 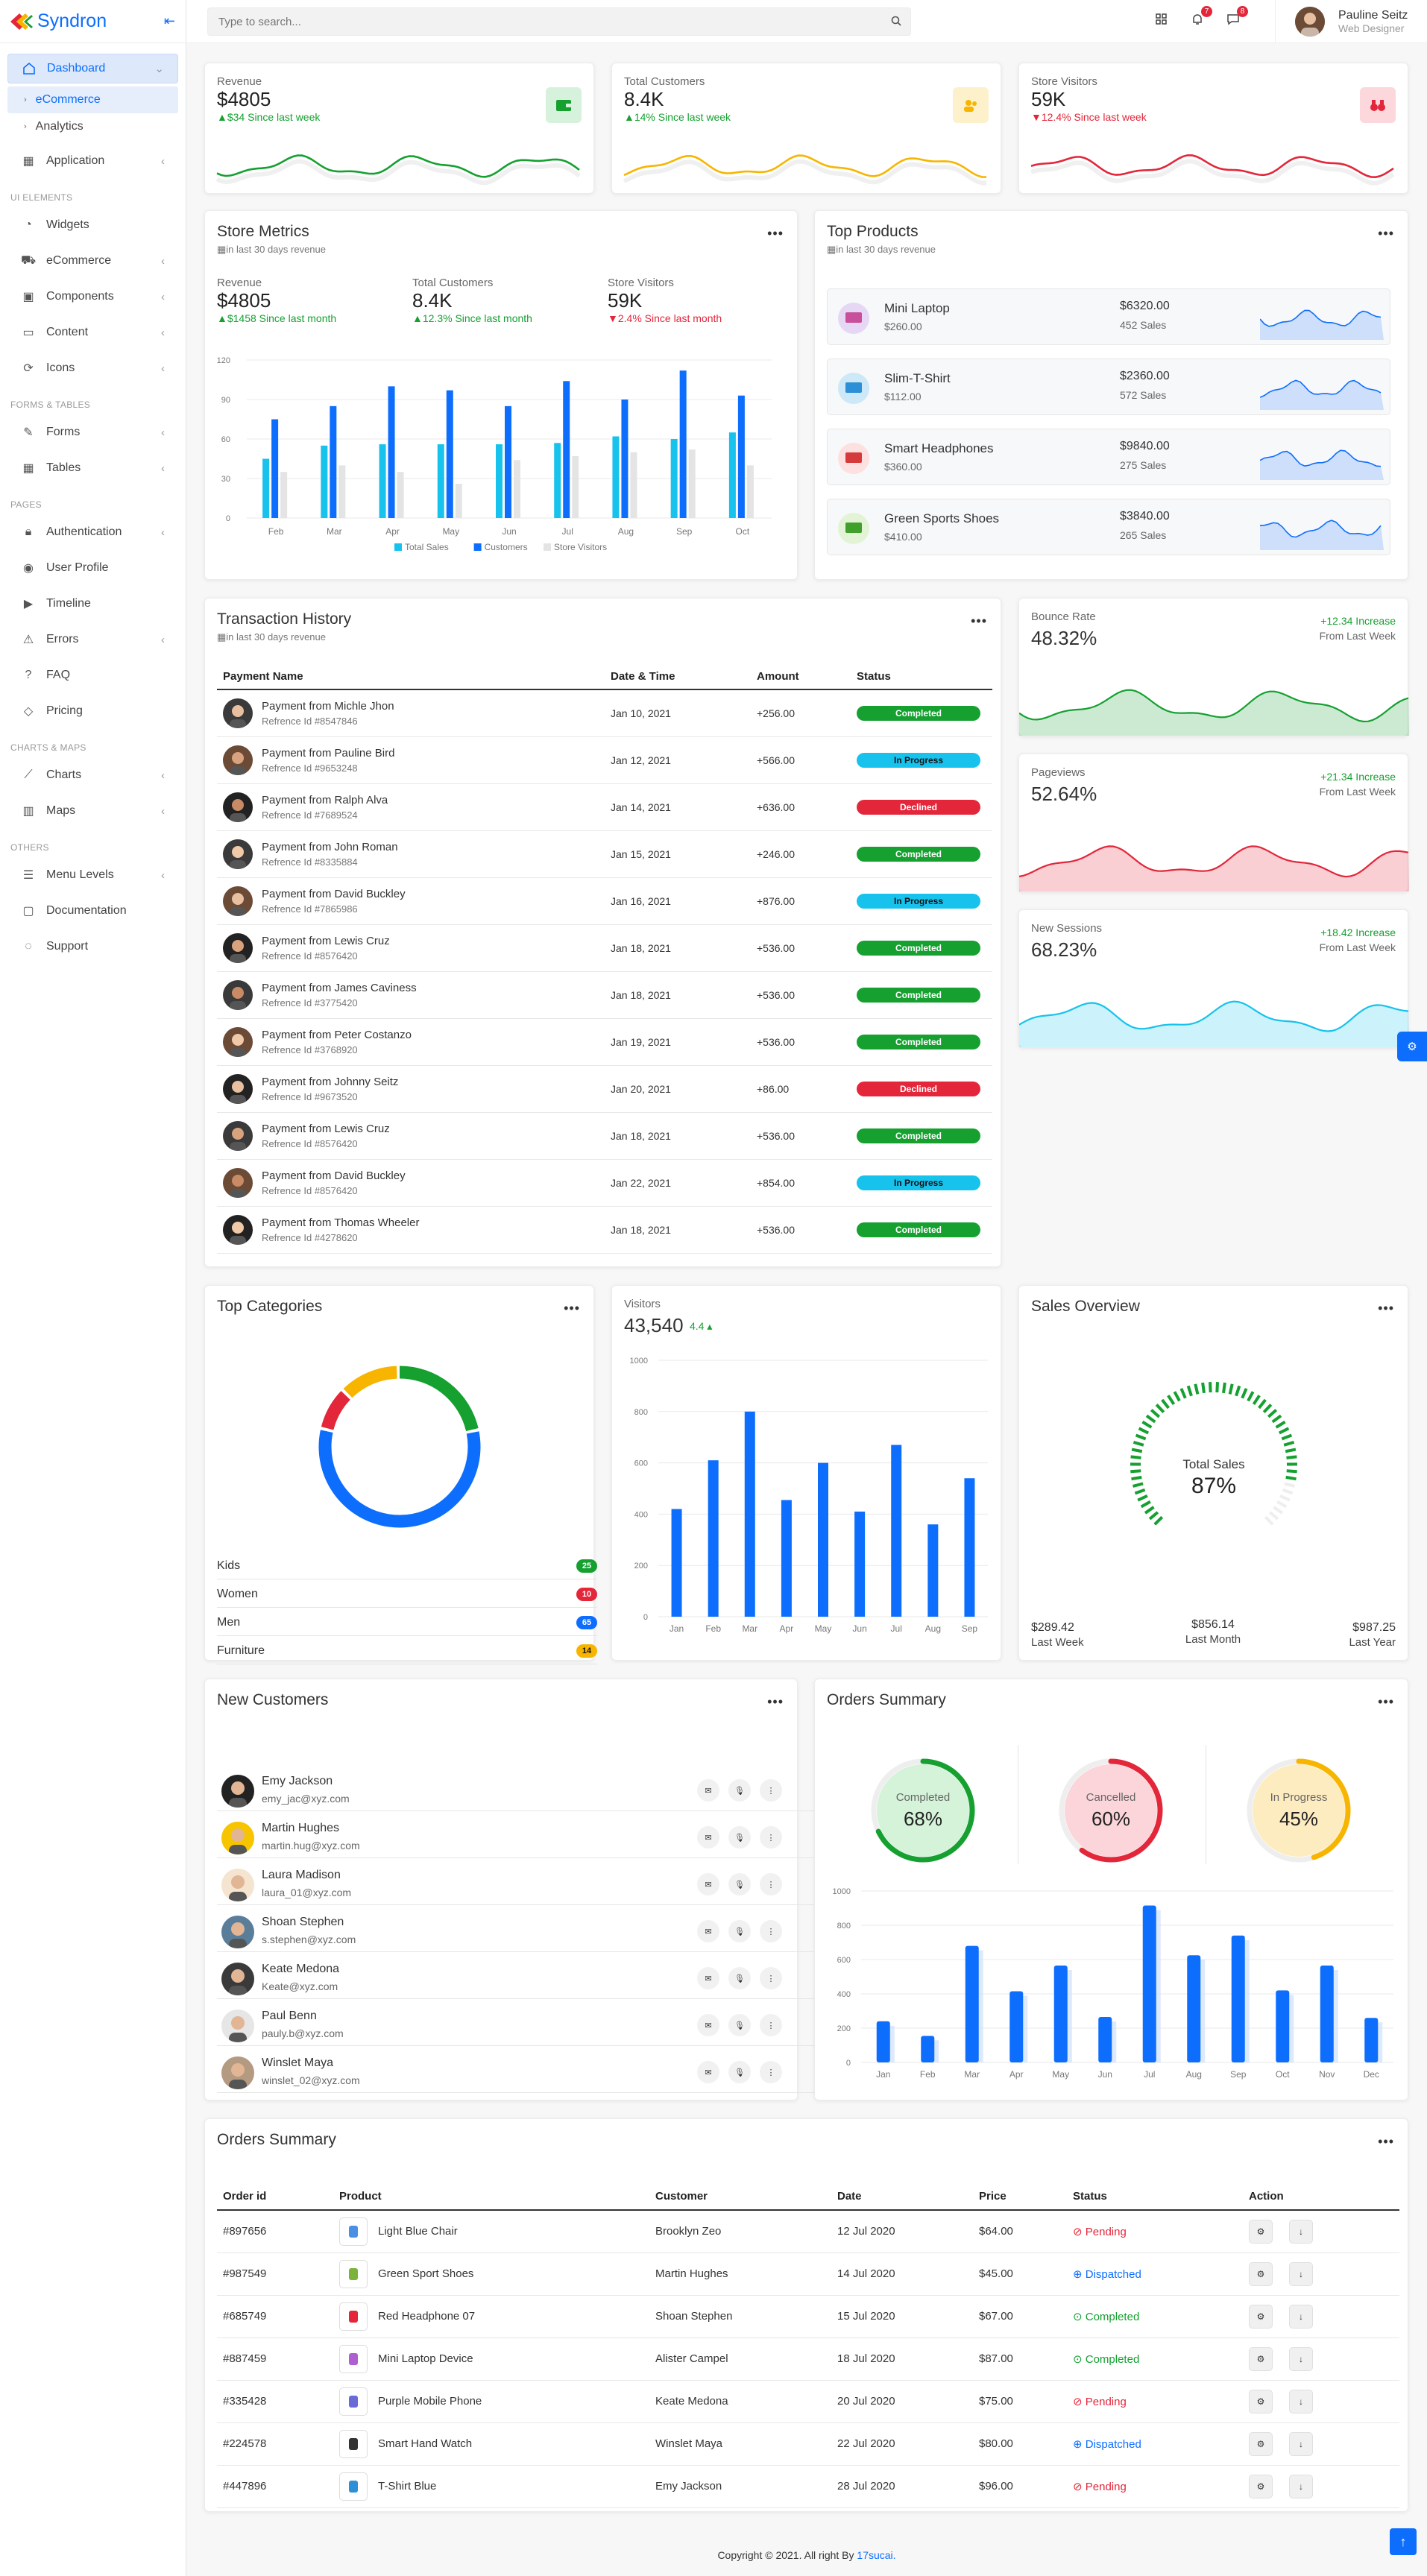 I want to click on sidebar-item-icons: ⟳ Icons ‹, so click(x=93, y=368).